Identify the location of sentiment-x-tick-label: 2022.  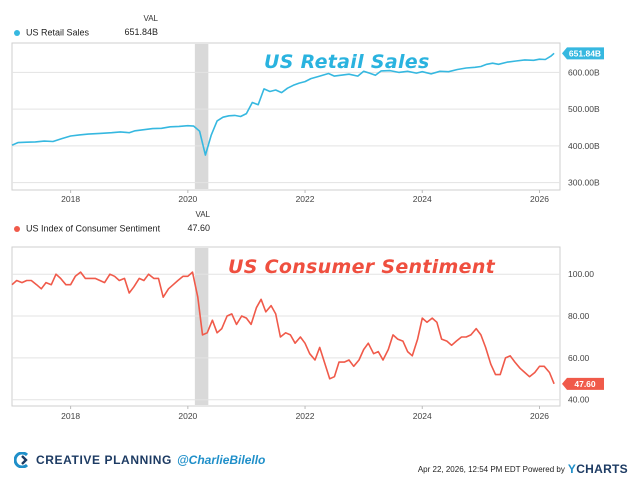
(305, 416).